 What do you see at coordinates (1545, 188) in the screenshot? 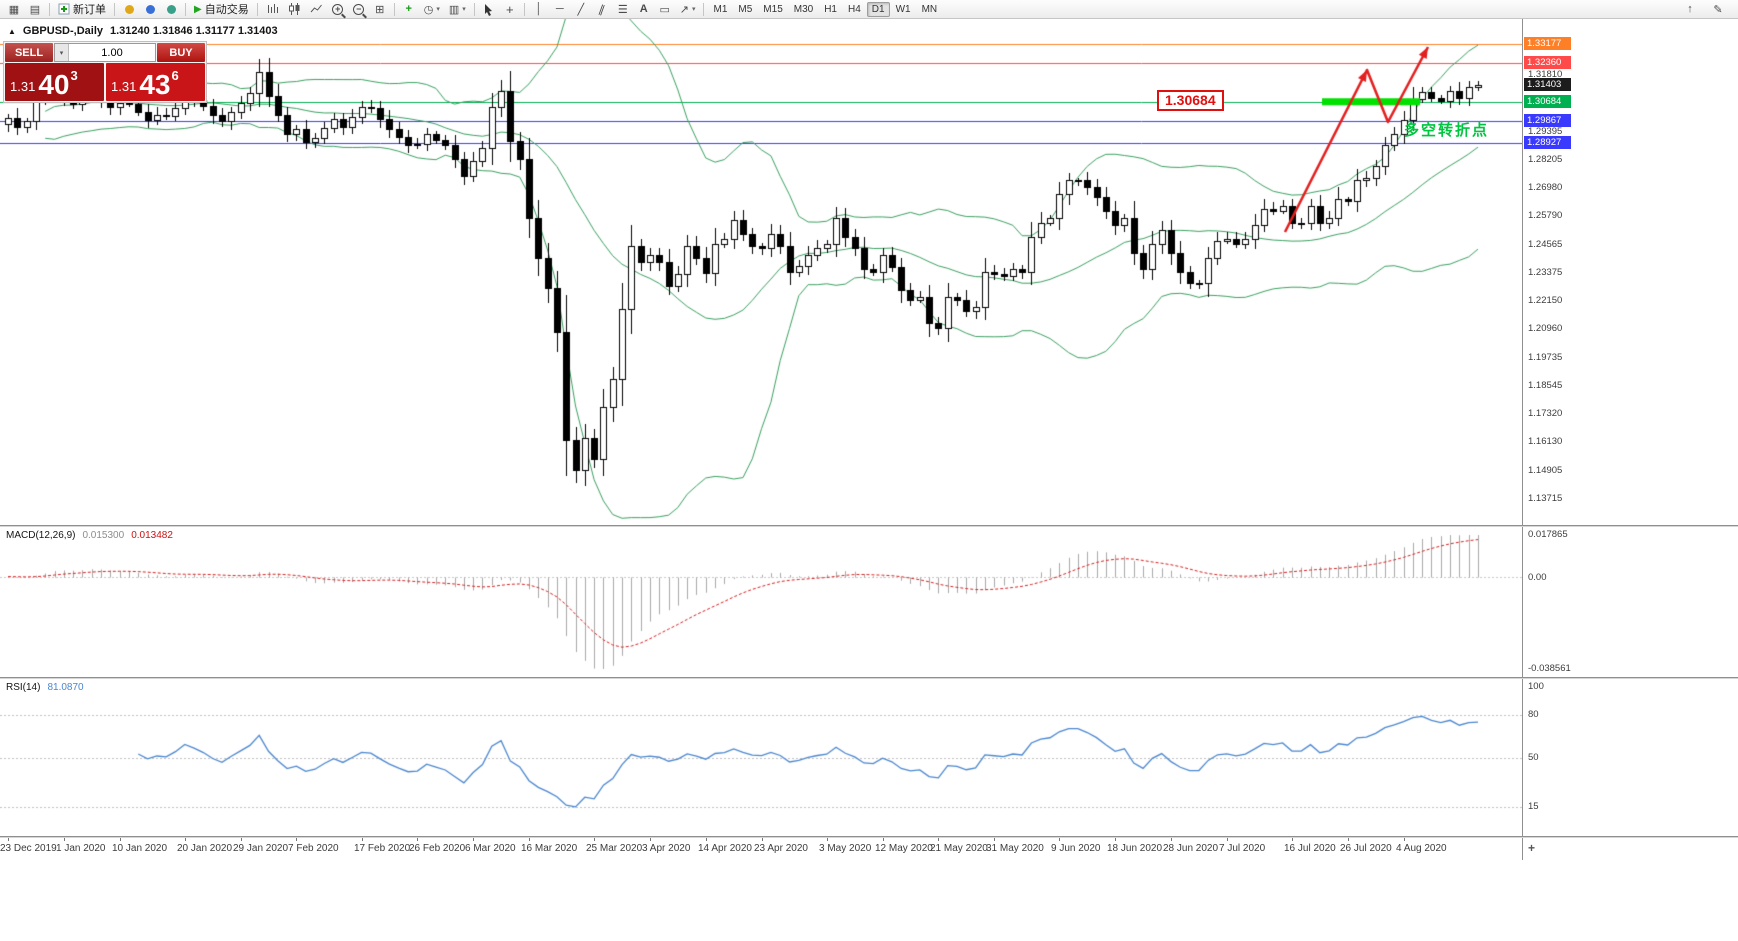
I see `price-axis-label: 1.26980` at bounding box center [1545, 188].